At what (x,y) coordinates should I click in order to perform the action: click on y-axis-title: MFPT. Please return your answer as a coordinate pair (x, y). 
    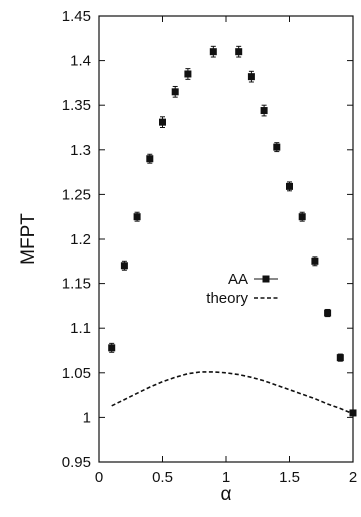
    Looking at the image, I should click on (28, 239).